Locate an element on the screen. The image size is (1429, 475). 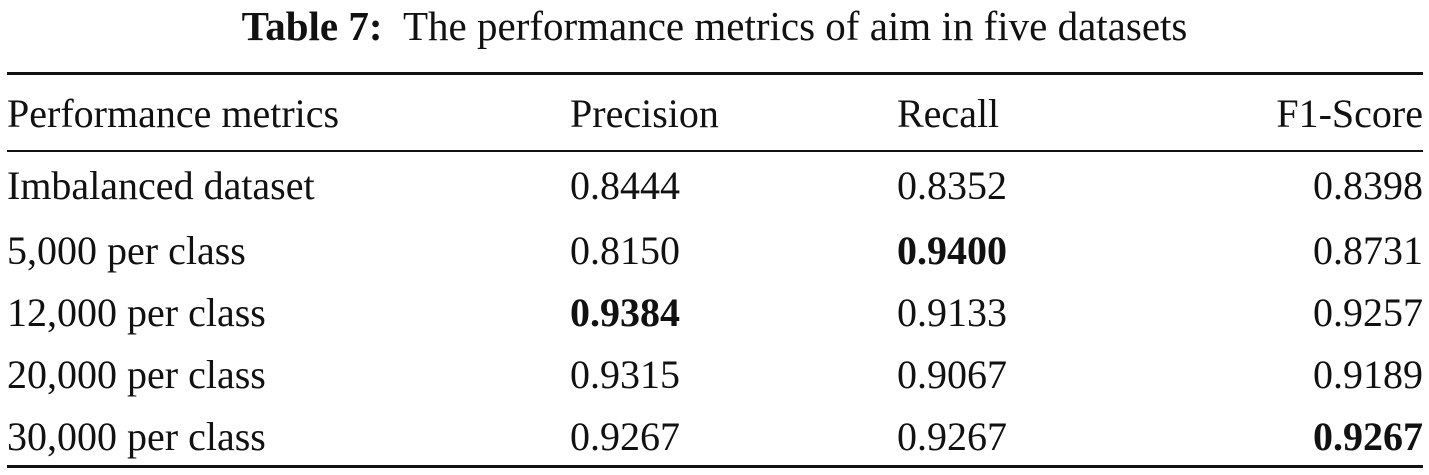
row-label: 30,000 per class is located at coordinates (136, 436).